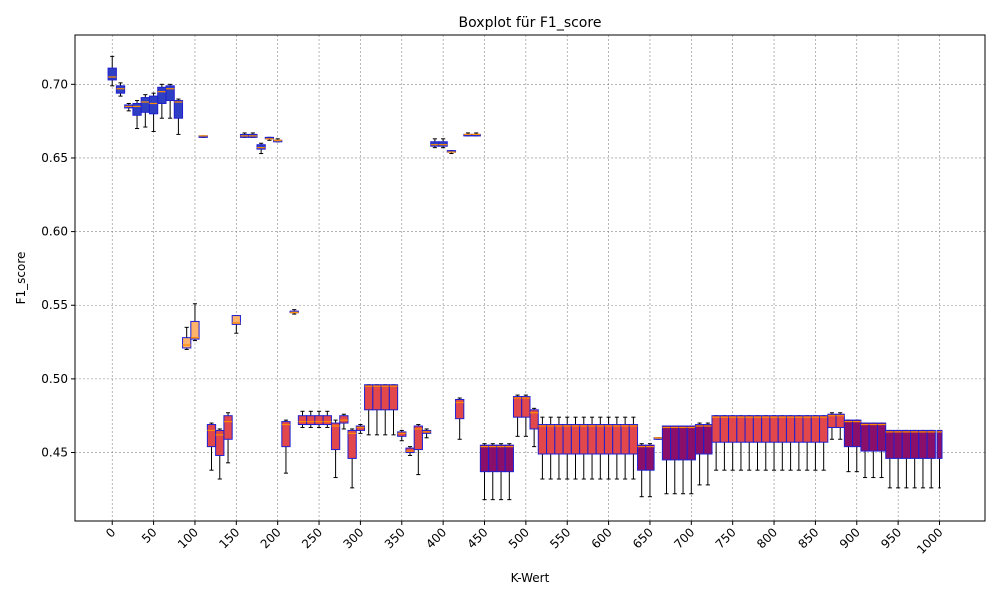  What do you see at coordinates (54, 232) in the screenshot?
I see `y-tick-label: 0.60` at bounding box center [54, 232].